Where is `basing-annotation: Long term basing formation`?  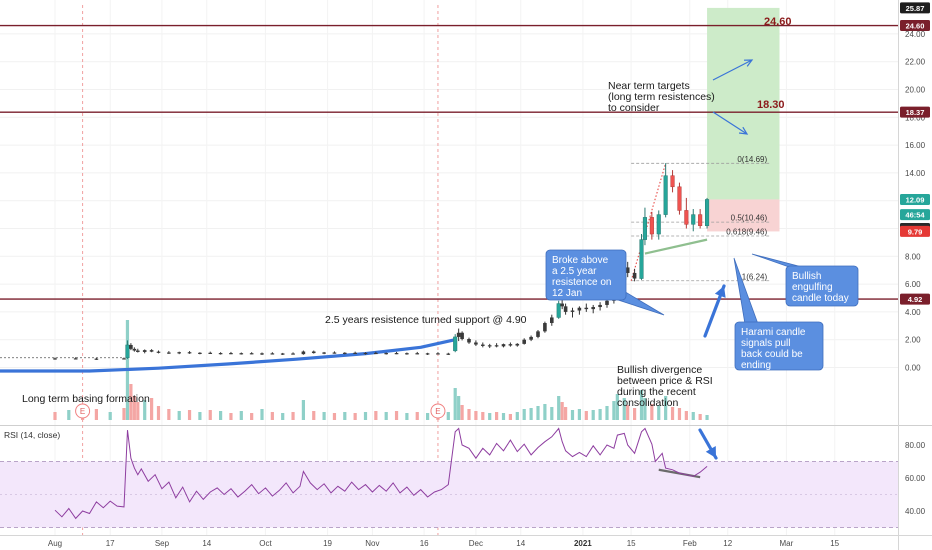
basing-annotation: Long term basing formation is located at coordinates (86, 399).